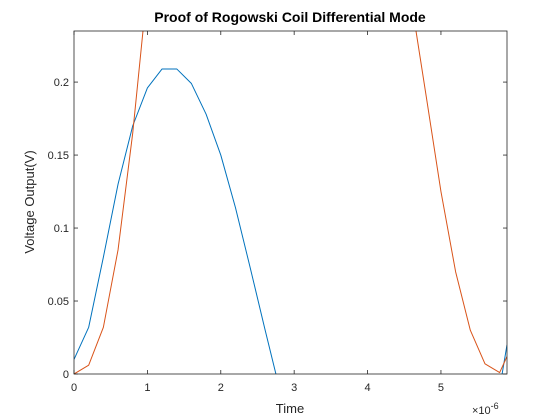 The height and width of the screenshot is (420, 560). What do you see at coordinates (294, 388) in the screenshot?
I see `x-tick-label: 3` at bounding box center [294, 388].